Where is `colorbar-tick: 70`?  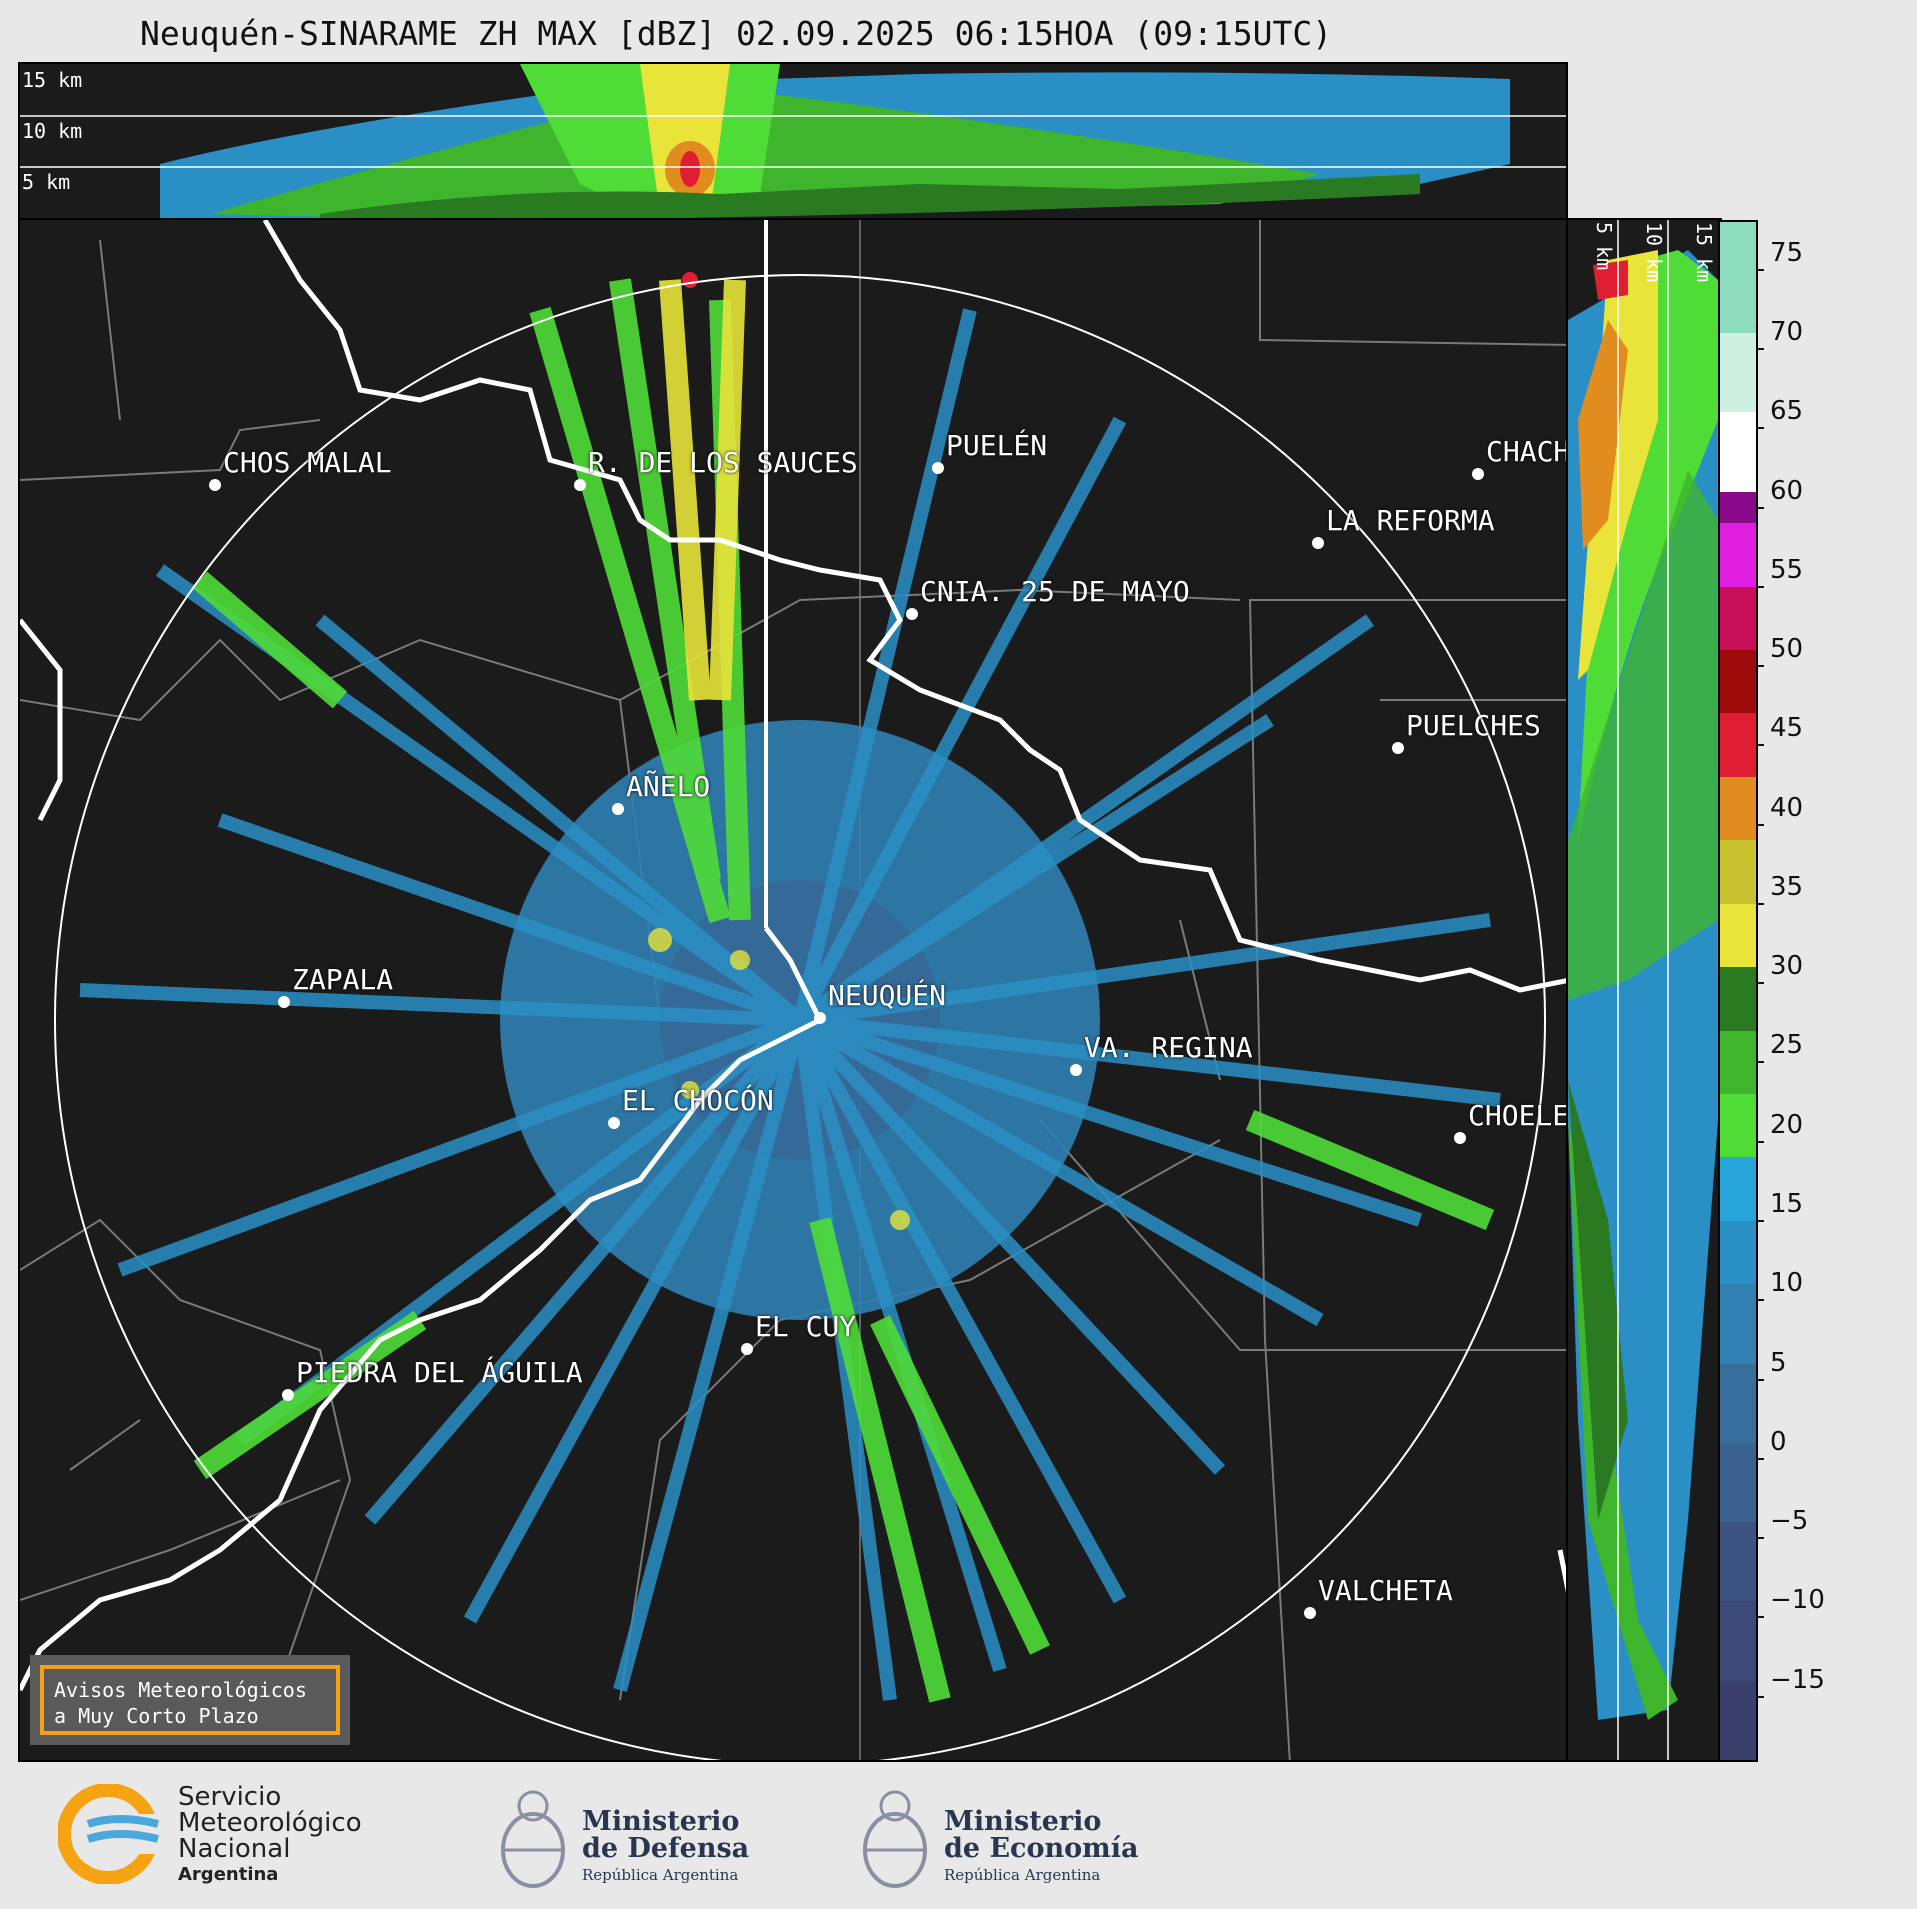
colorbar-tick: 70 is located at coordinates (1779, 340).